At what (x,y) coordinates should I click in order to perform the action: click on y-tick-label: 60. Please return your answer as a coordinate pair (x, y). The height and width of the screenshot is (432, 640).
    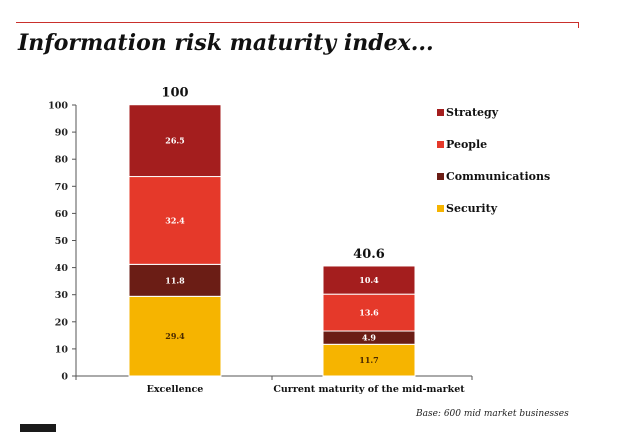
    Looking at the image, I should click on (62, 214).